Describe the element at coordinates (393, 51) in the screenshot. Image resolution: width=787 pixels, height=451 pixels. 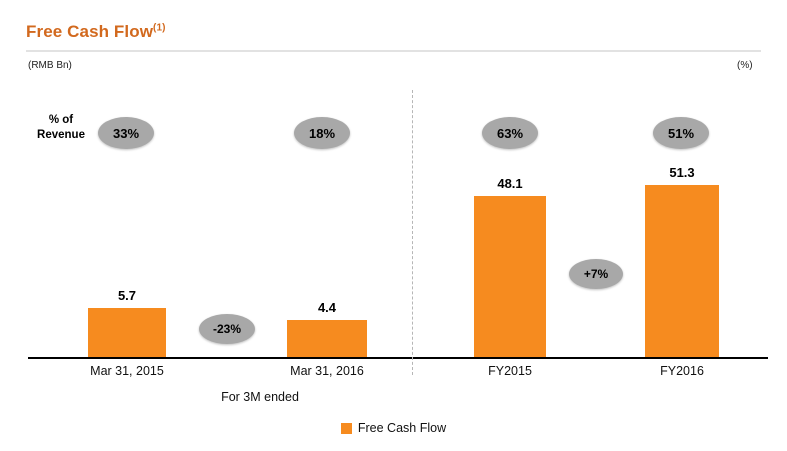
I see `title-divider-rule` at that location.